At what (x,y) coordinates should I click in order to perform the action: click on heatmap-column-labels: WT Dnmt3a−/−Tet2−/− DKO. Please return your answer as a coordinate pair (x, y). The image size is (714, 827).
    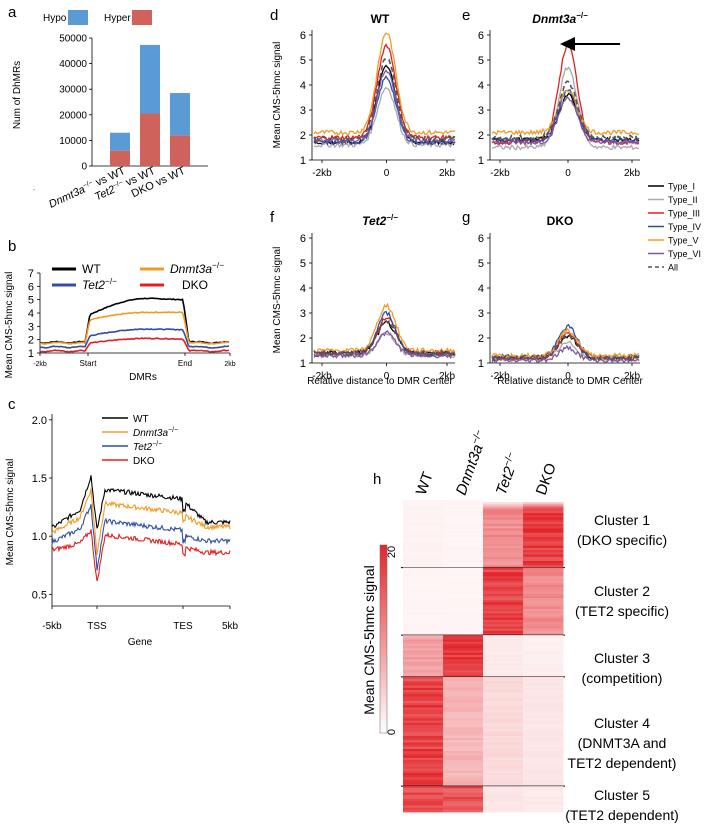
    Looking at the image, I should click on (486, 462).